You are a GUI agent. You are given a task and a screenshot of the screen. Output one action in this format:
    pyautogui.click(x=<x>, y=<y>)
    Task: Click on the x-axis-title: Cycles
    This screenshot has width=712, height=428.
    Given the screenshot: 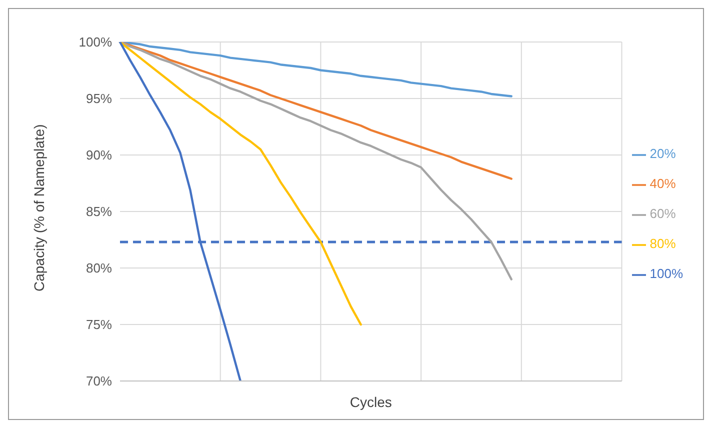 What is the action you would take?
    pyautogui.click(x=371, y=402)
    